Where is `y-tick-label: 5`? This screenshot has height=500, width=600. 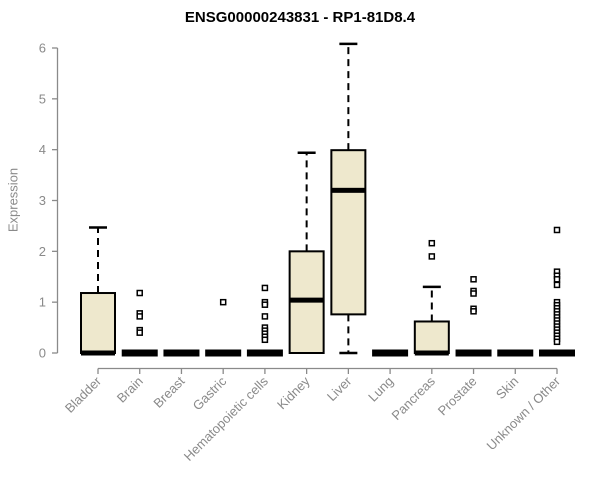 y-tick-label: 5 is located at coordinates (42, 98).